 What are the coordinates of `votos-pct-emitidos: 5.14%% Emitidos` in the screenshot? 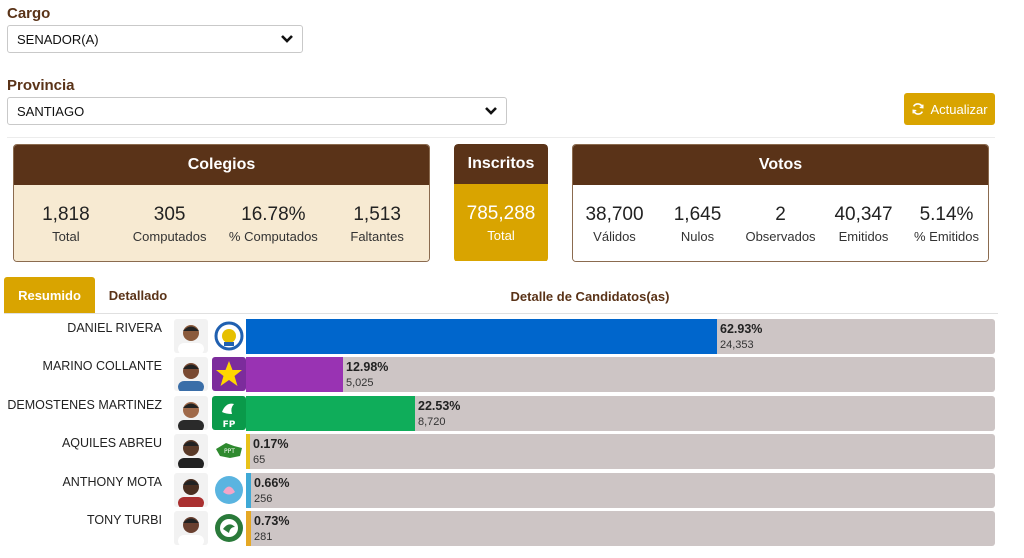 It's located at (946, 224).